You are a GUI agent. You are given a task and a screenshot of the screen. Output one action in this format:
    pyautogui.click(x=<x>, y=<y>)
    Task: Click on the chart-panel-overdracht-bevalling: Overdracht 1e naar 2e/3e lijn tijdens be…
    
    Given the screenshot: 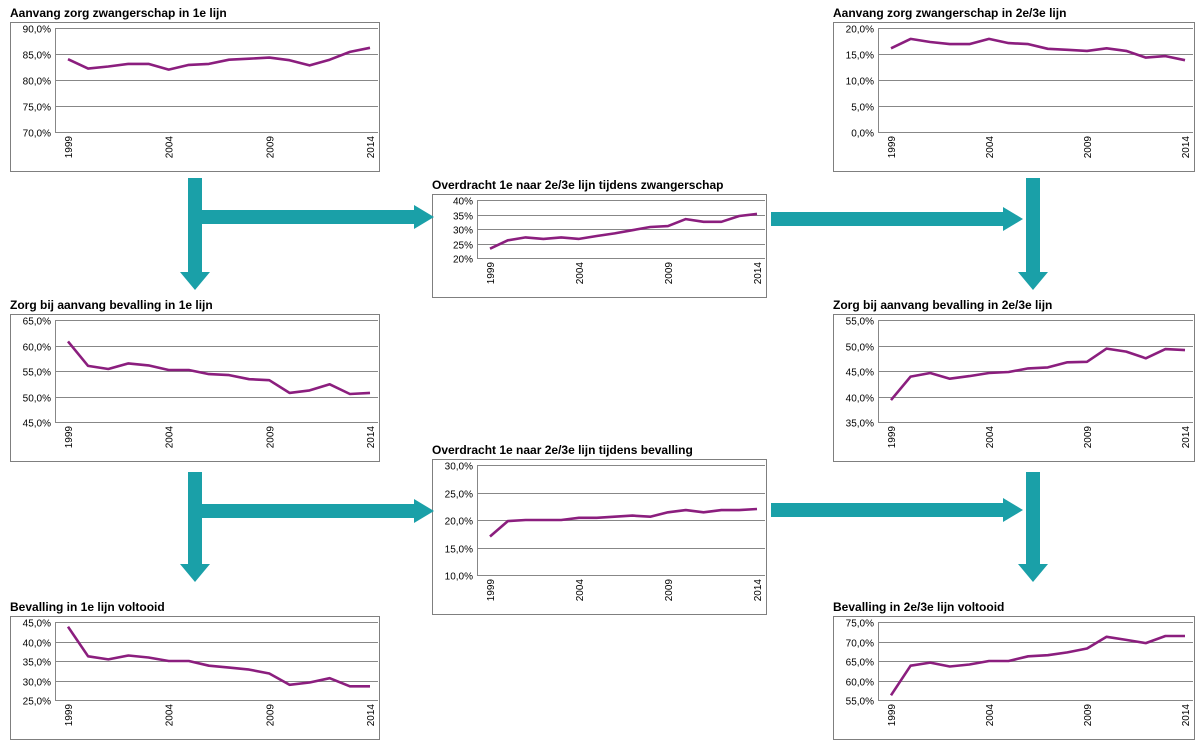 What is the action you would take?
    pyautogui.click(x=600, y=529)
    